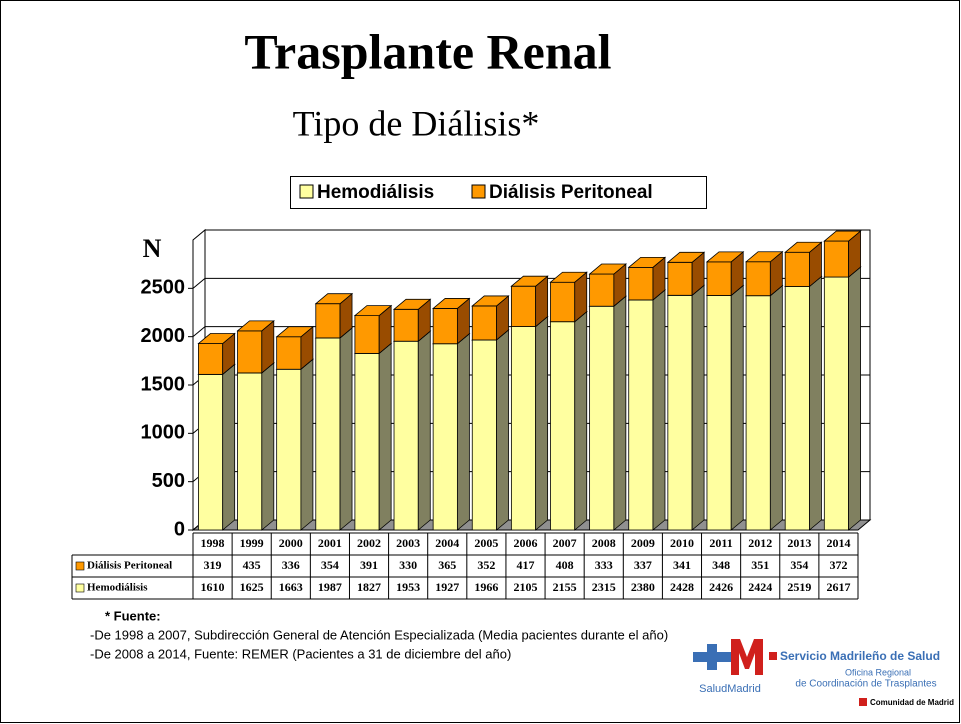 The image size is (961, 724). Describe the element at coordinates (330, 565) in the screenshot. I see `table-cell: 354` at that location.